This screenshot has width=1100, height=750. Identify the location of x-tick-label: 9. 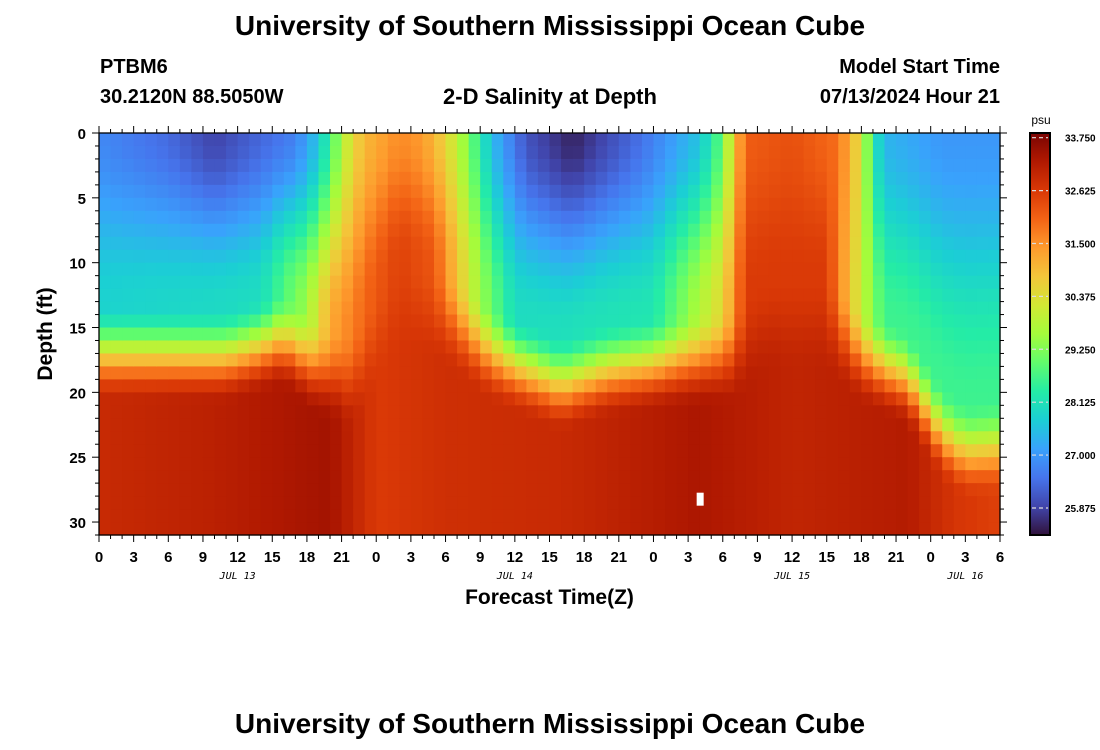
(480, 557).